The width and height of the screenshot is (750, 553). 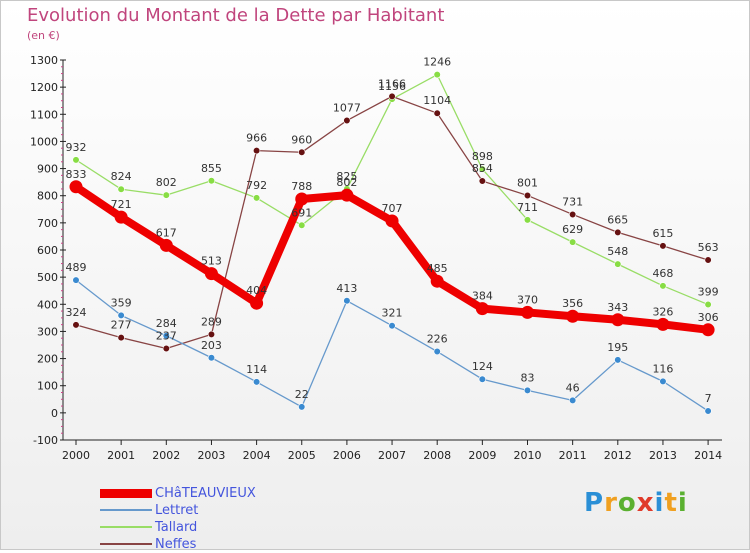 What do you see at coordinates (392, 83) in the screenshot?
I see `data-label: 1166` at bounding box center [392, 83].